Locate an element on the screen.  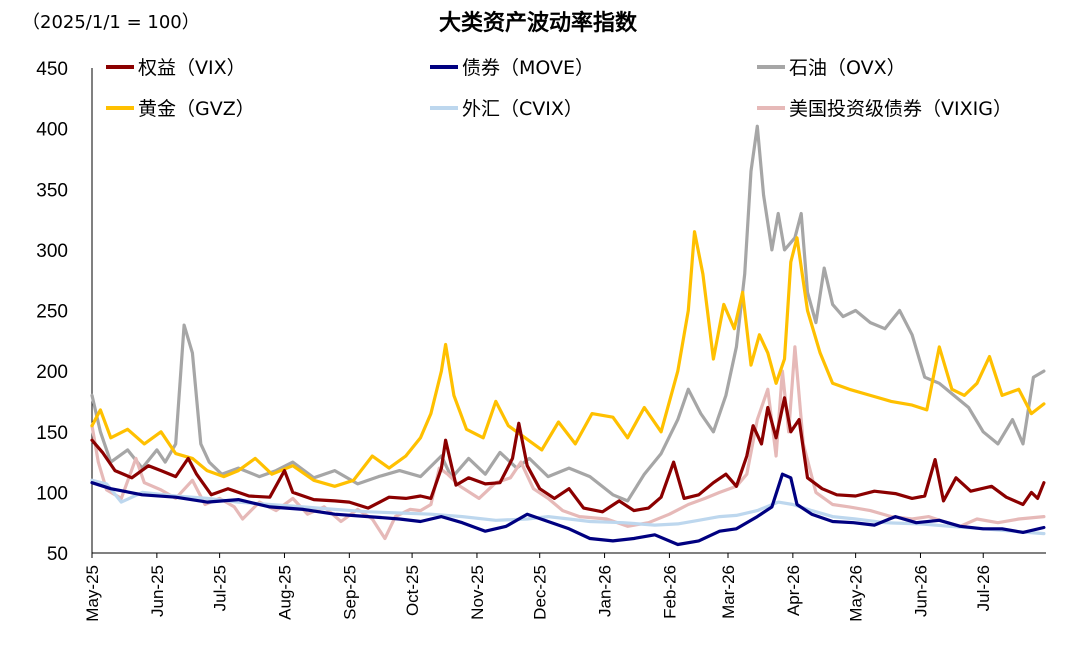
legend-label: 美国投资级债券（VIXIG） is located at coordinates (900, 109).